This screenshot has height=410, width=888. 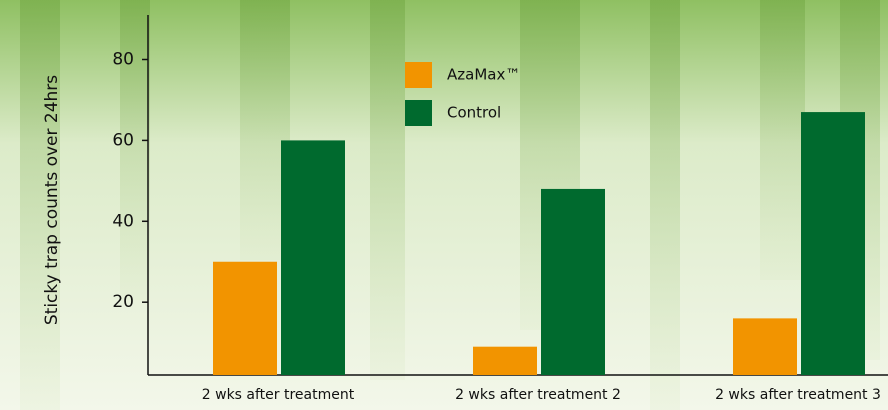 I want to click on x-tick-label: 2 wks after treatment 2, so click(x=538, y=395).